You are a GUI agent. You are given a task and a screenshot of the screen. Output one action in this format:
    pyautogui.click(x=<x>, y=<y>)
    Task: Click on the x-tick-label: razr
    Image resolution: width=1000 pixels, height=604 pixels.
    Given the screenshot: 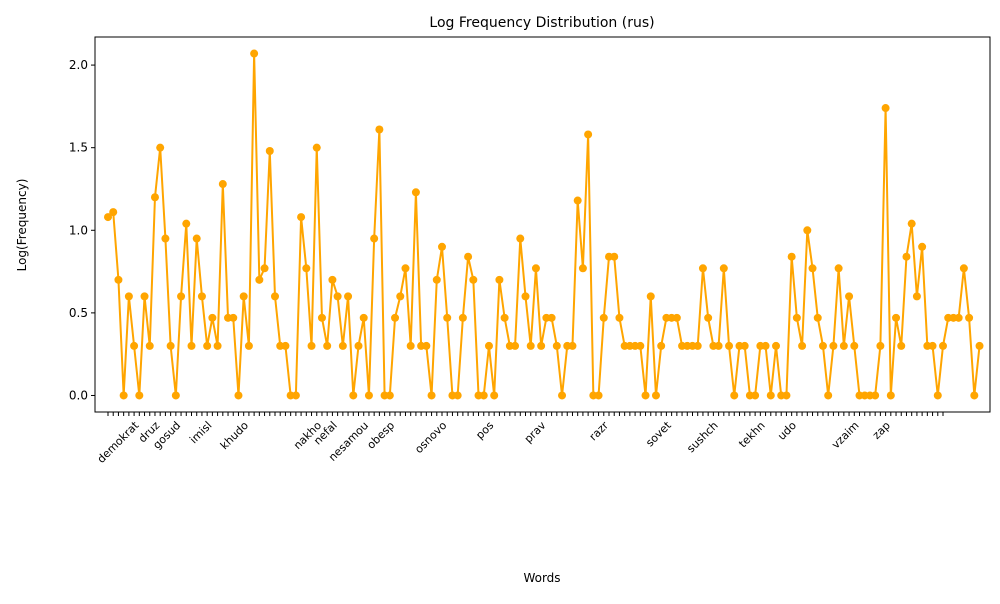 What is the action you would take?
    pyautogui.click(x=599, y=431)
    